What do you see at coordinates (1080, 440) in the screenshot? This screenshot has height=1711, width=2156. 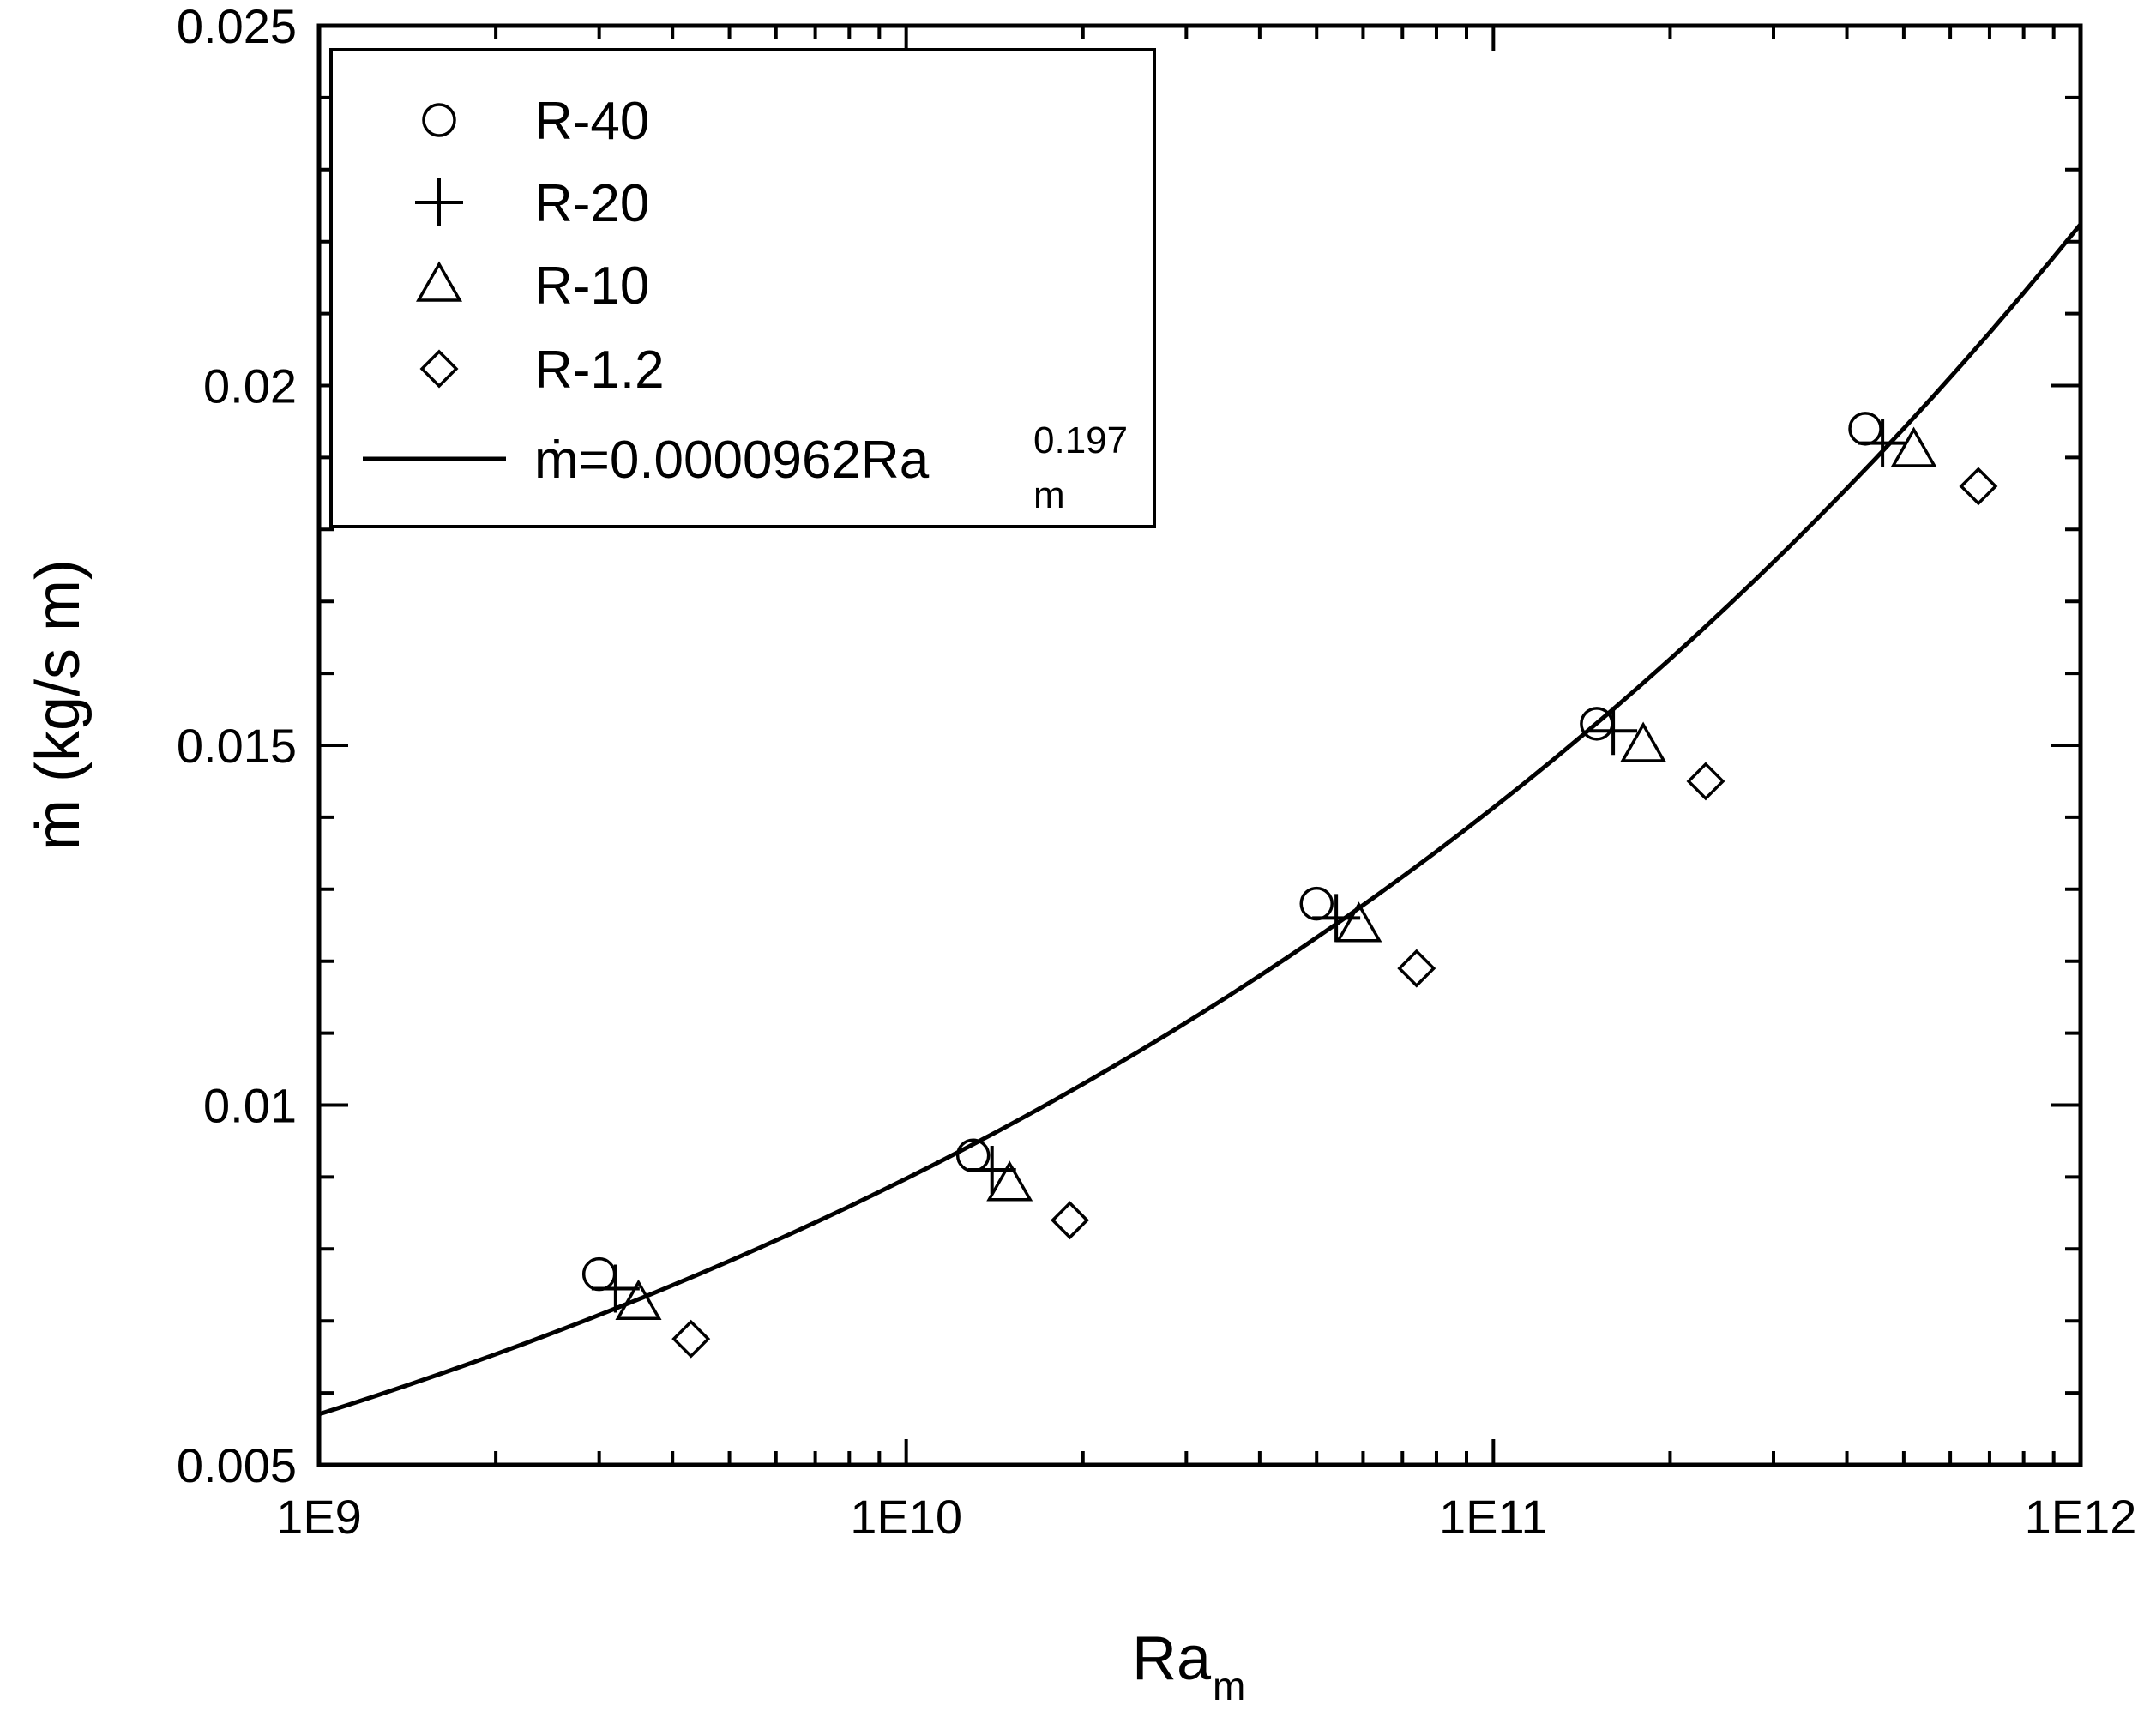 I see `legend-fit-label-superscript: 0.197` at bounding box center [1080, 440].